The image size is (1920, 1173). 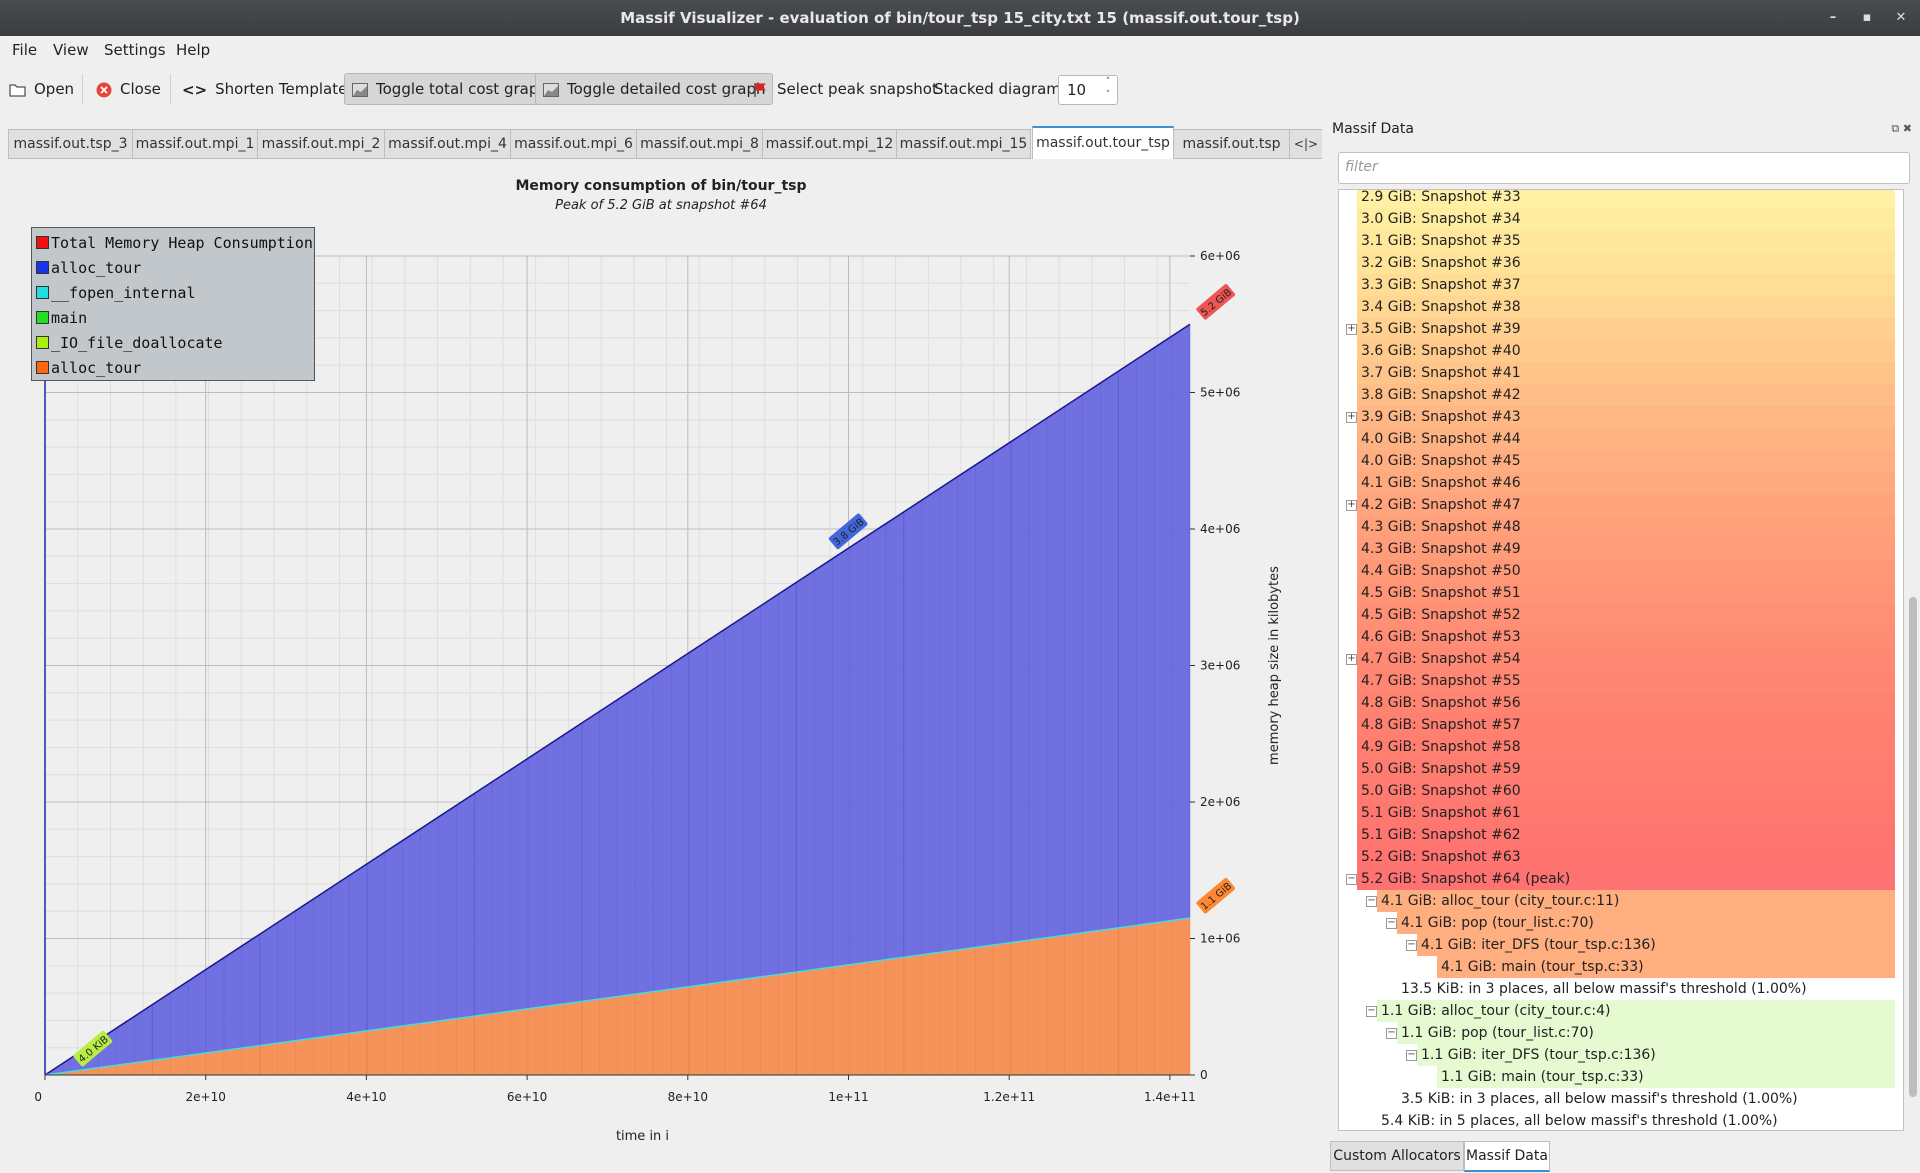 What do you see at coordinates (41, 89) in the screenshot?
I see `open-button: Open` at bounding box center [41, 89].